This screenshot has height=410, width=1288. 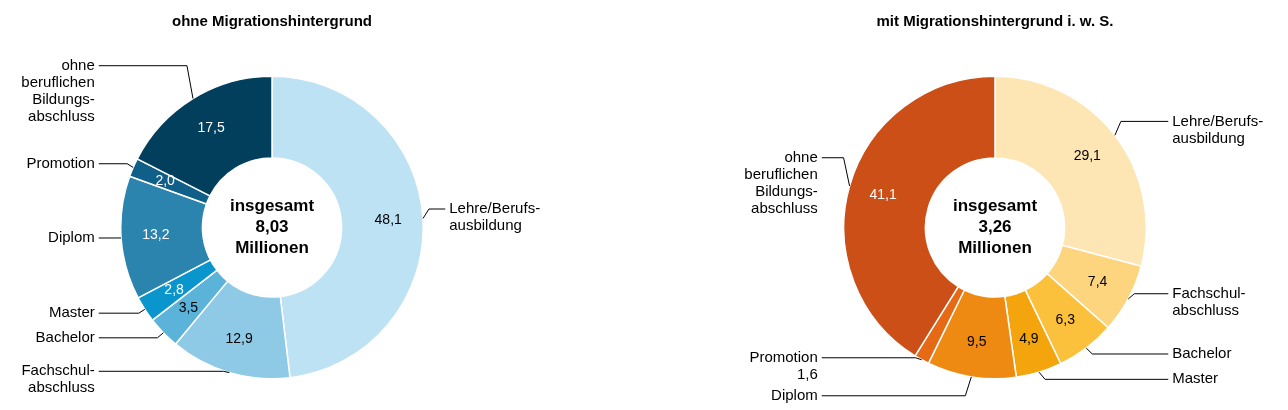 What do you see at coordinates (995, 227) in the screenshot?
I see `text: insgesamt 3,26 Millionen` at bounding box center [995, 227].